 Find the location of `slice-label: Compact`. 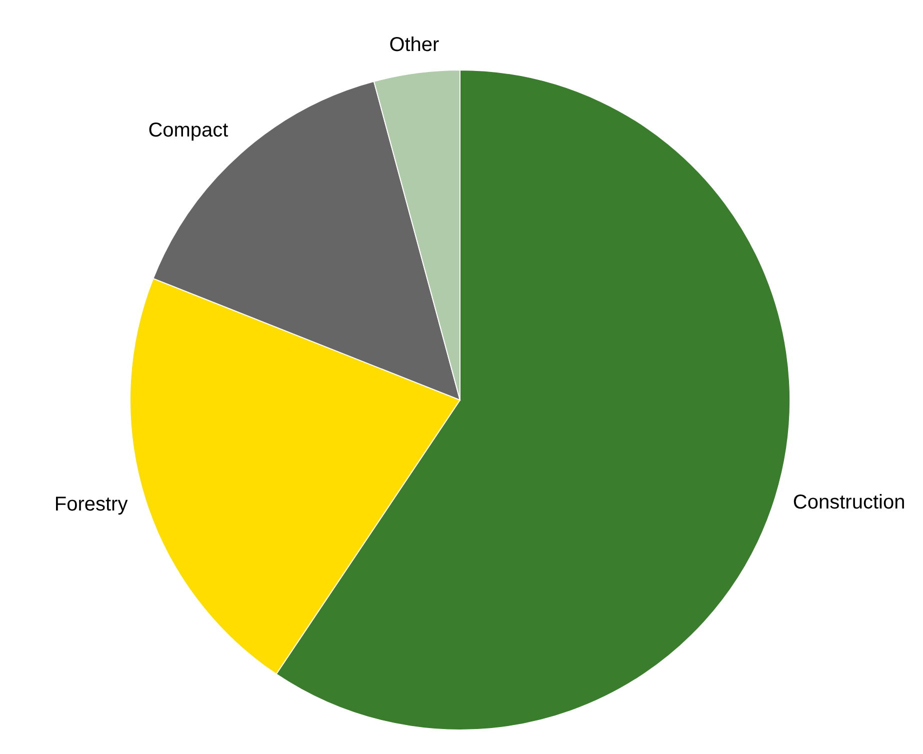

slice-label: Compact is located at coordinates (188, 130).